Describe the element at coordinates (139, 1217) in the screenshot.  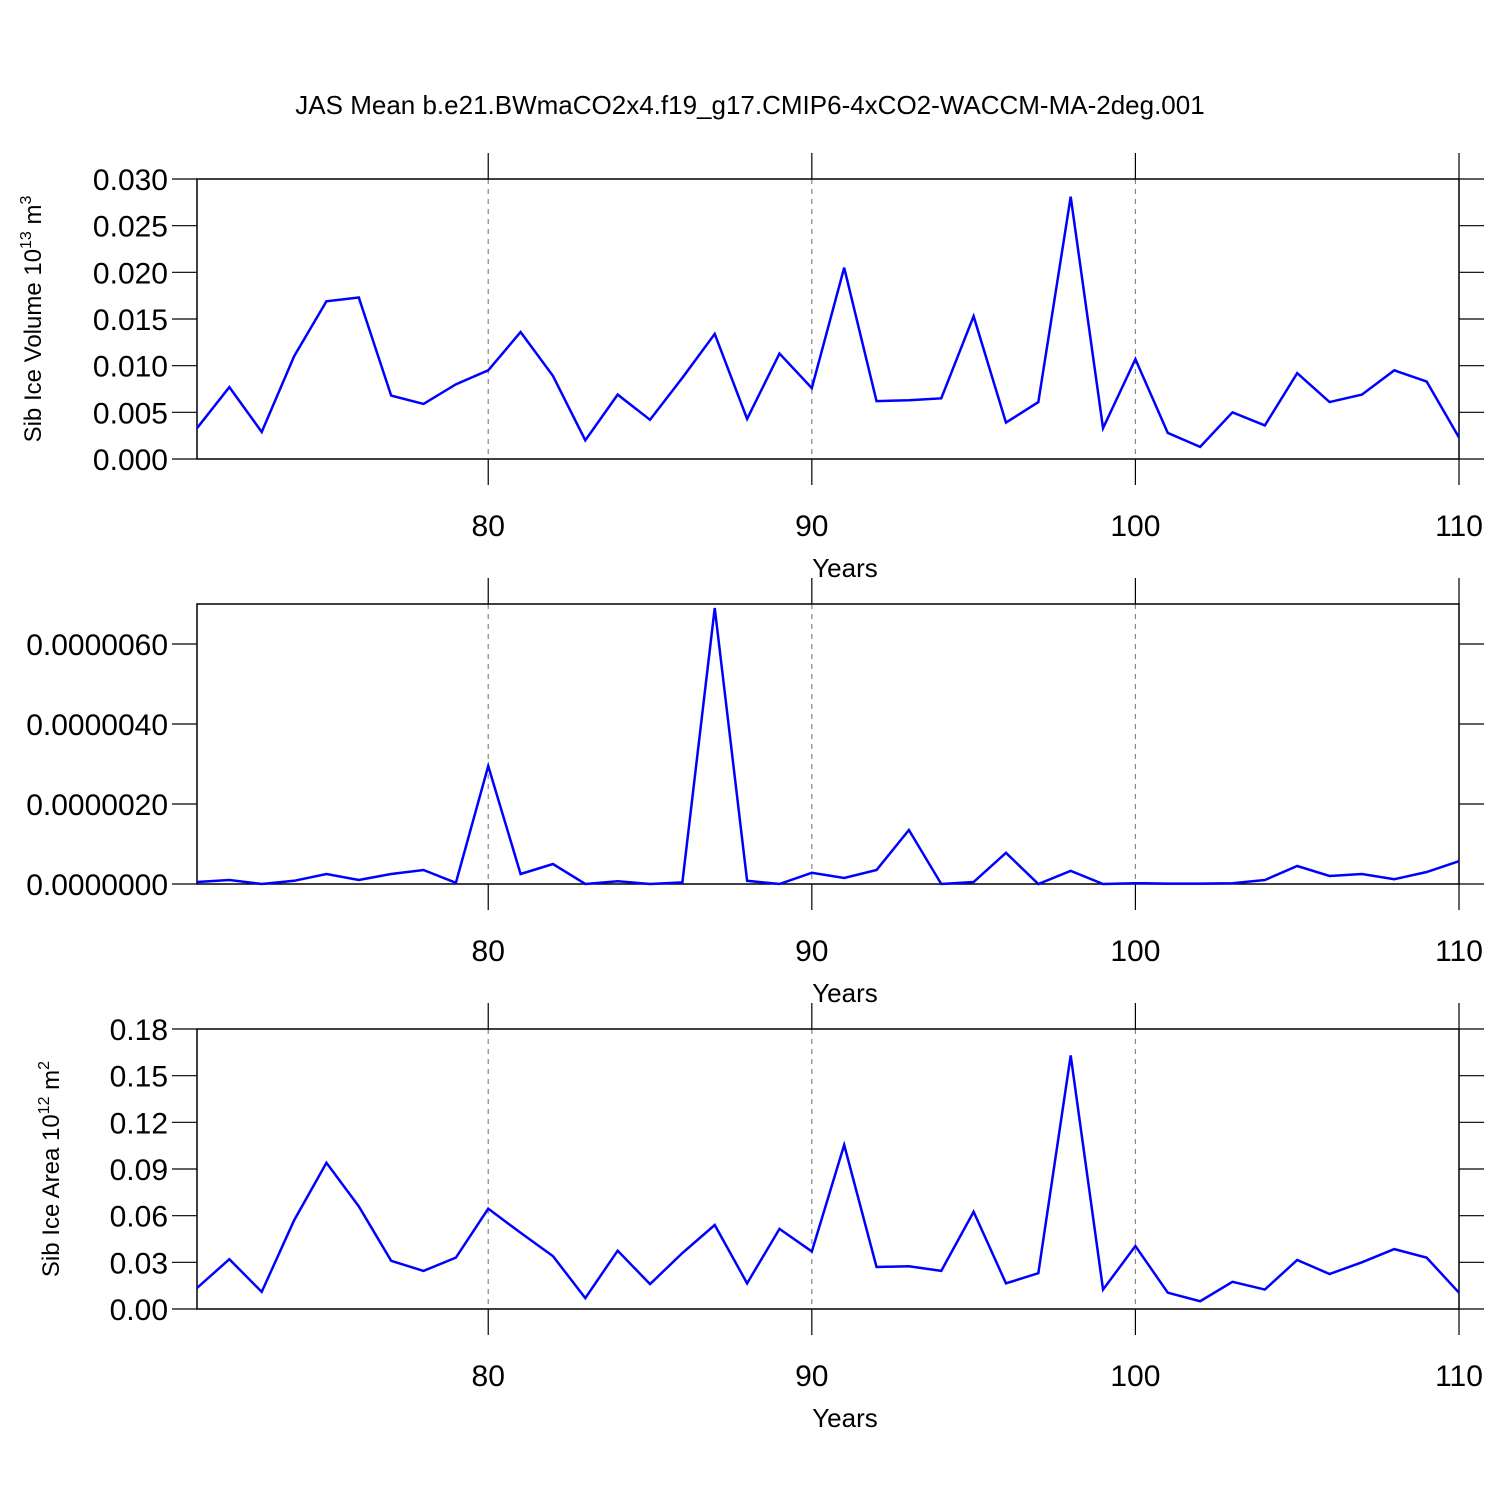
I see `y-tick-label: 0.06` at that location.